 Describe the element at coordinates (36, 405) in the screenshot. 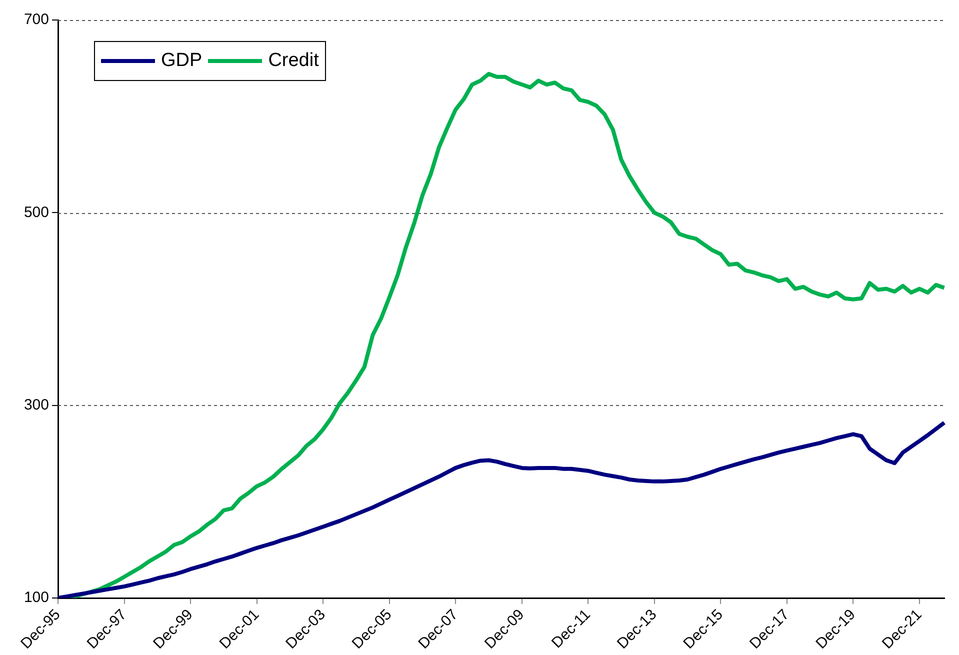

I see `y-tick-label: 300` at that location.